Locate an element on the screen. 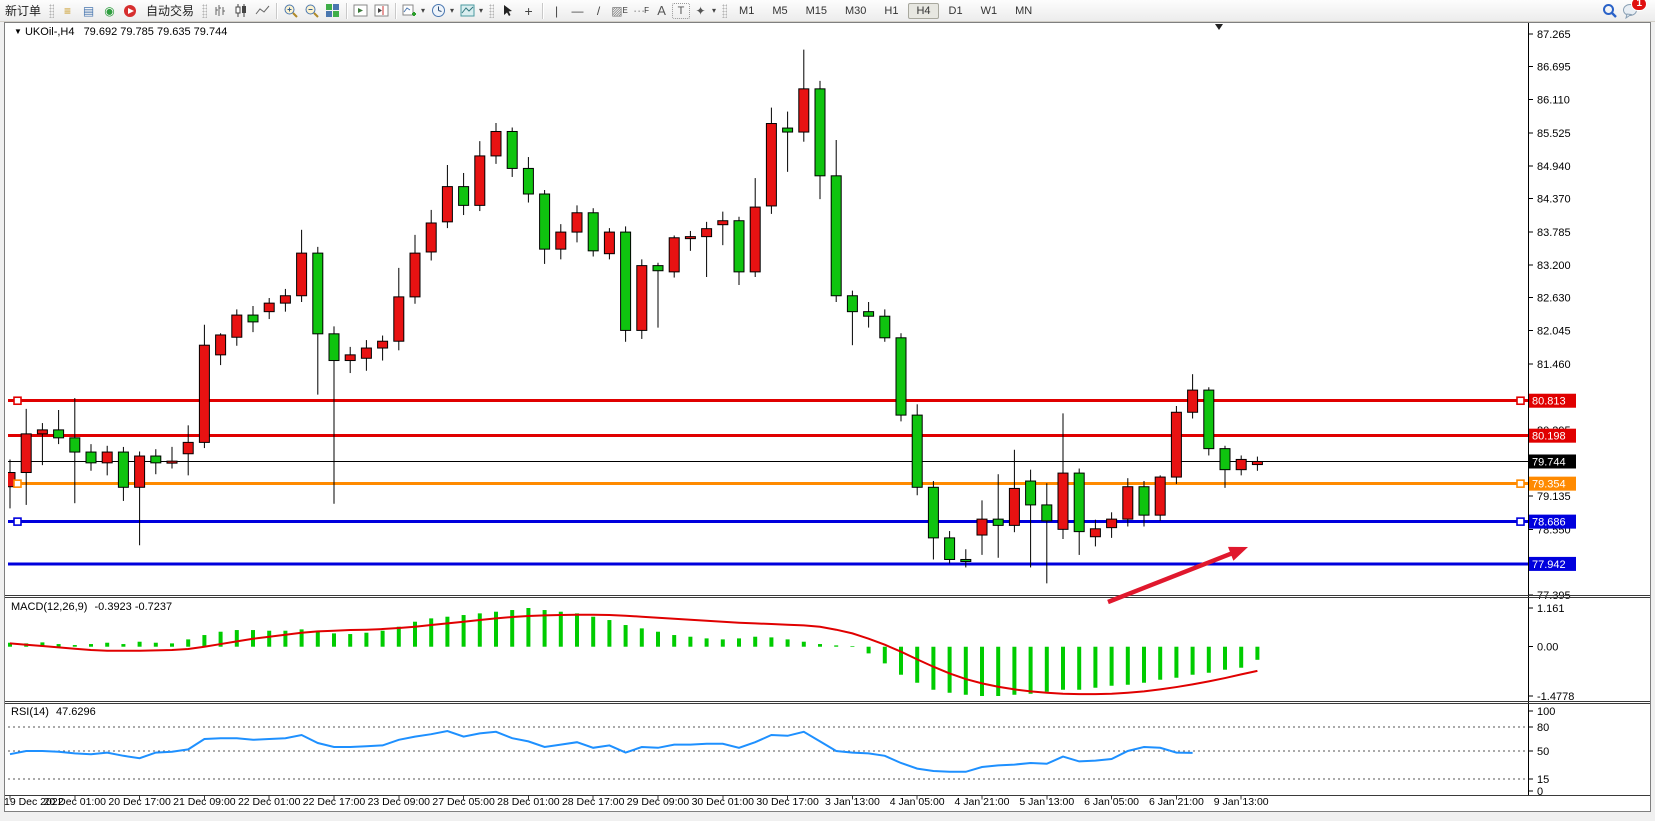  navigator-icon: ◉ is located at coordinates (109, 10).